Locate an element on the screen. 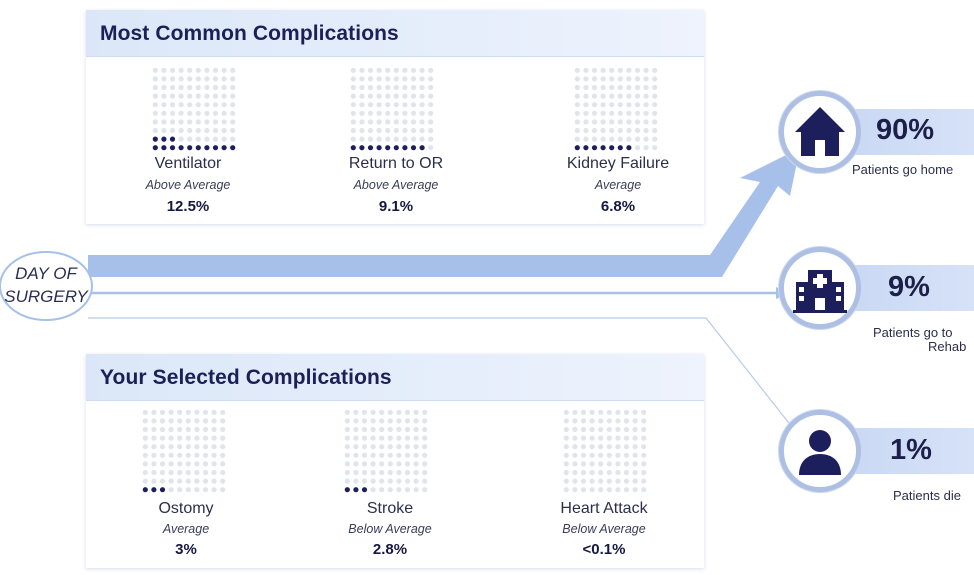 The width and height of the screenshot is (974, 575). person-icon is located at coordinates (820, 452).